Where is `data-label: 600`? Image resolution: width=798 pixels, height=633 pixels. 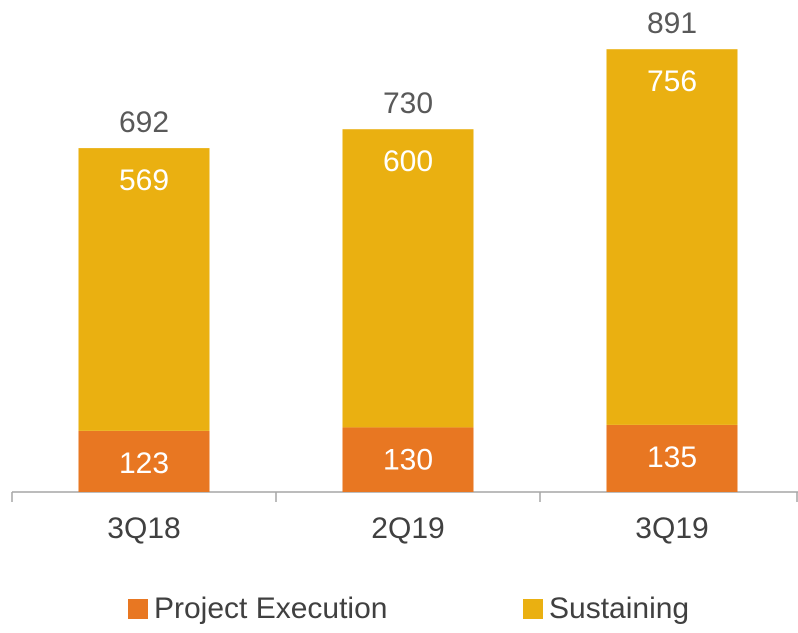
data-label: 600 is located at coordinates (408, 161).